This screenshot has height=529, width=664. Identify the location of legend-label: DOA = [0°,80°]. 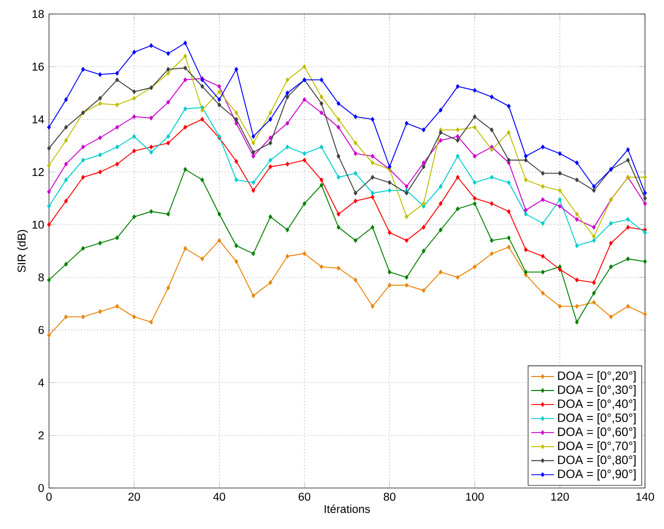
(597, 460).